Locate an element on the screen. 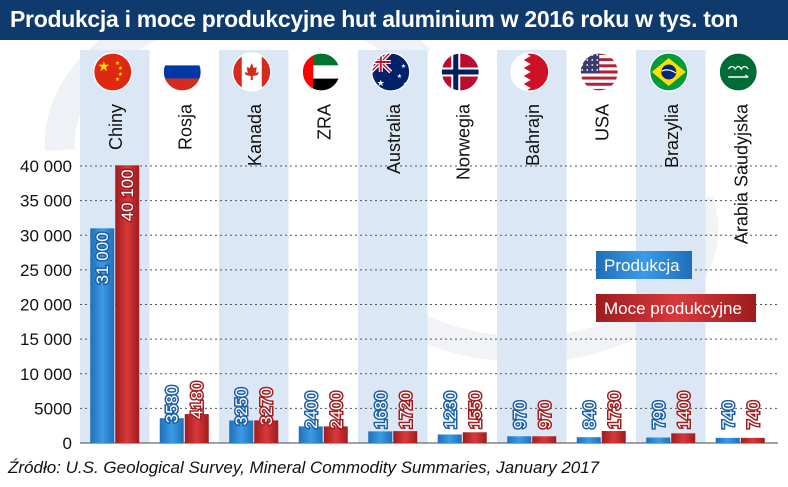 The width and height of the screenshot is (788, 487). y-tick-label: 35 000 is located at coordinates (46, 201).